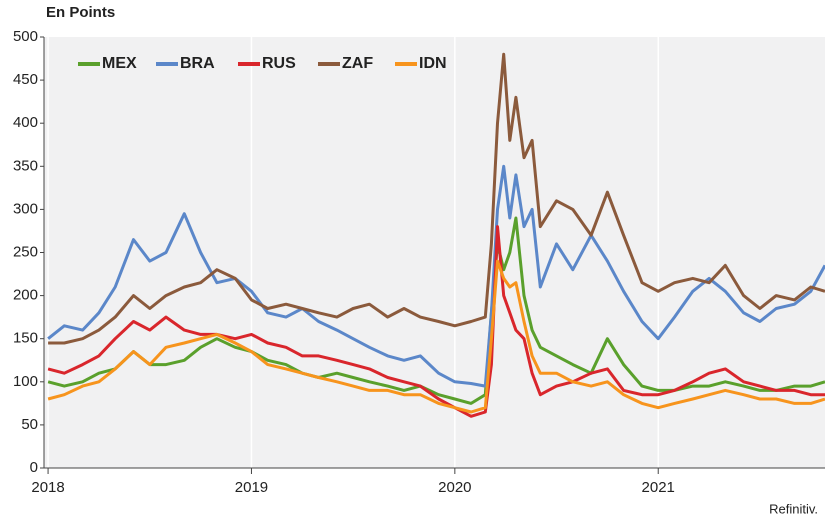 The height and width of the screenshot is (521, 825). I want to click on y-tick-label: 500, so click(25, 36).